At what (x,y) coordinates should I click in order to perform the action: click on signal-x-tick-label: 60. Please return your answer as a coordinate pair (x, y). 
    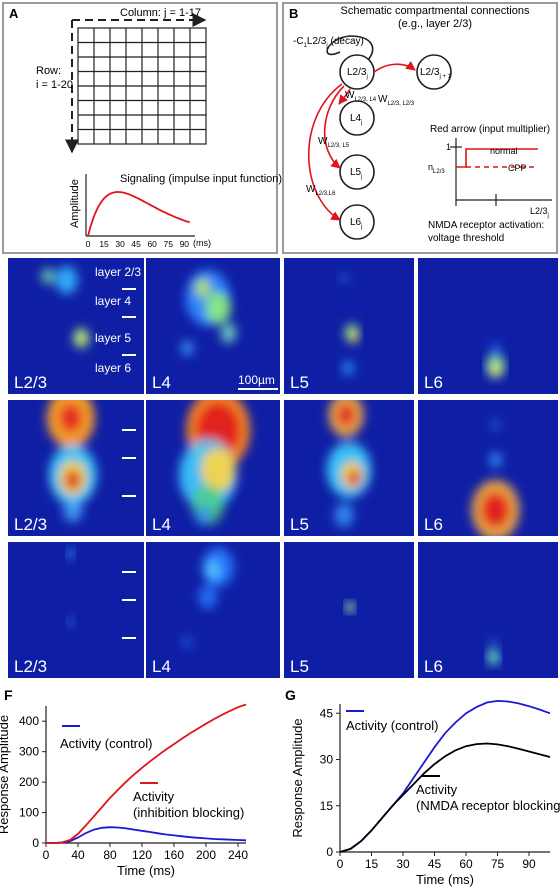
    Looking at the image, I should click on (152, 244).